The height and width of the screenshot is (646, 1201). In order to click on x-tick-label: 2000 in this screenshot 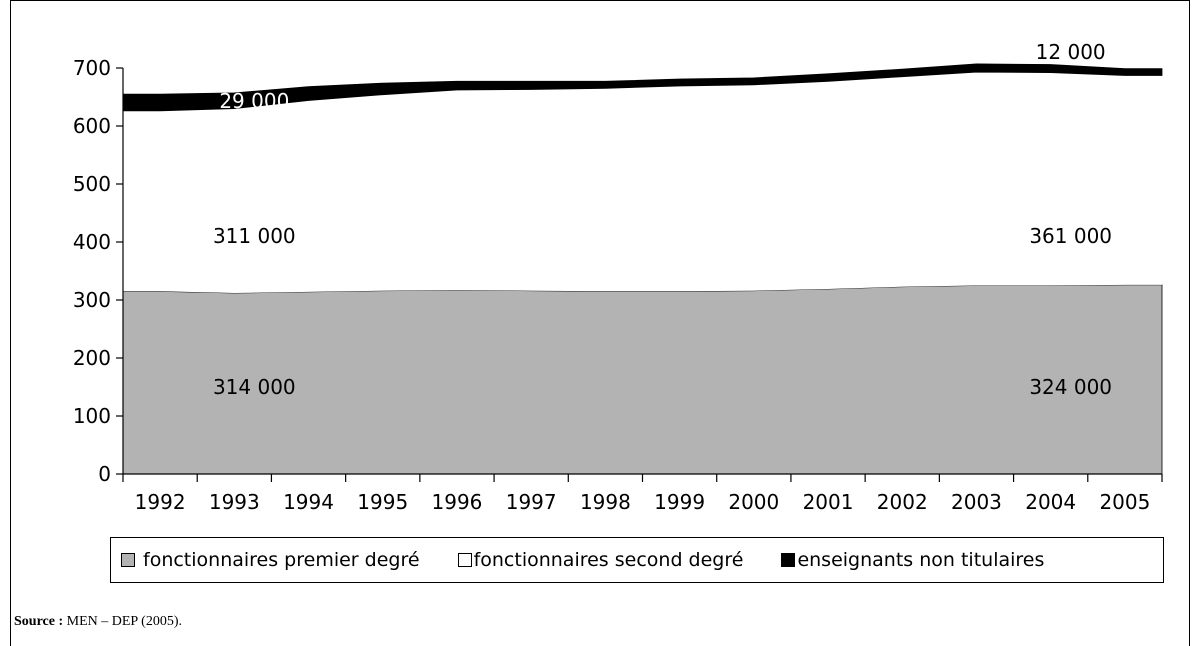, I will do `click(753, 502)`.